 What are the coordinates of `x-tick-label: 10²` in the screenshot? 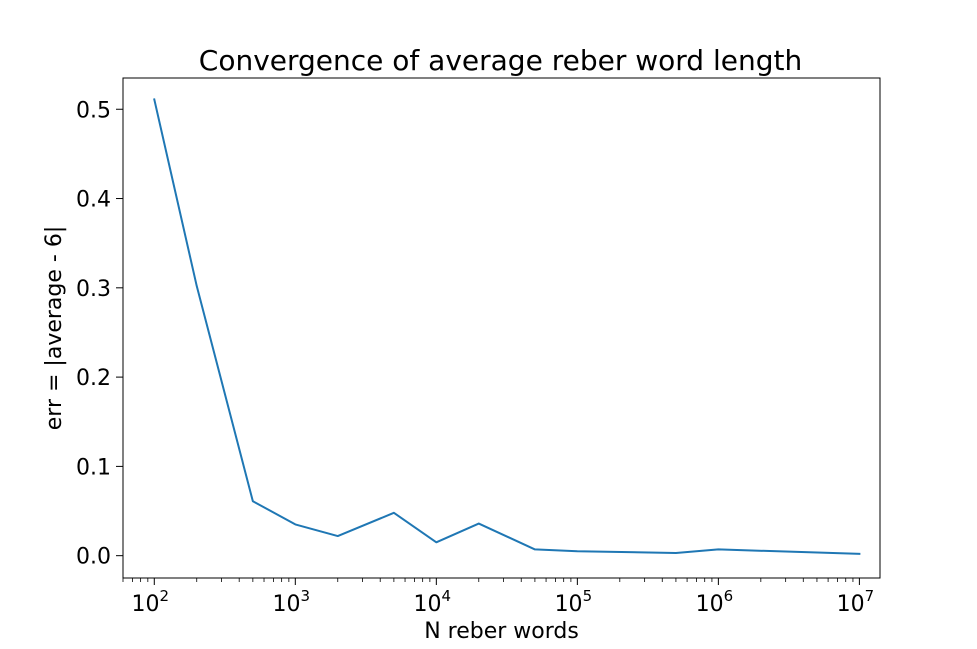 It's located at (151, 602).